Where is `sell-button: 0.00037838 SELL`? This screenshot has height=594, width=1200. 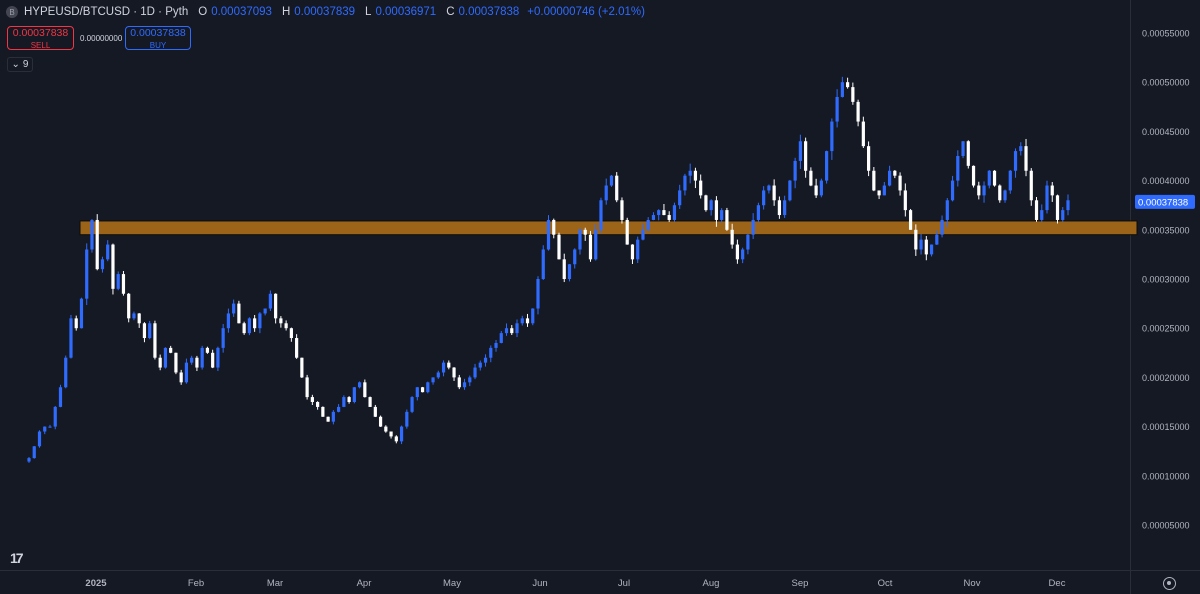 sell-button: 0.00037838 SELL is located at coordinates (40, 38).